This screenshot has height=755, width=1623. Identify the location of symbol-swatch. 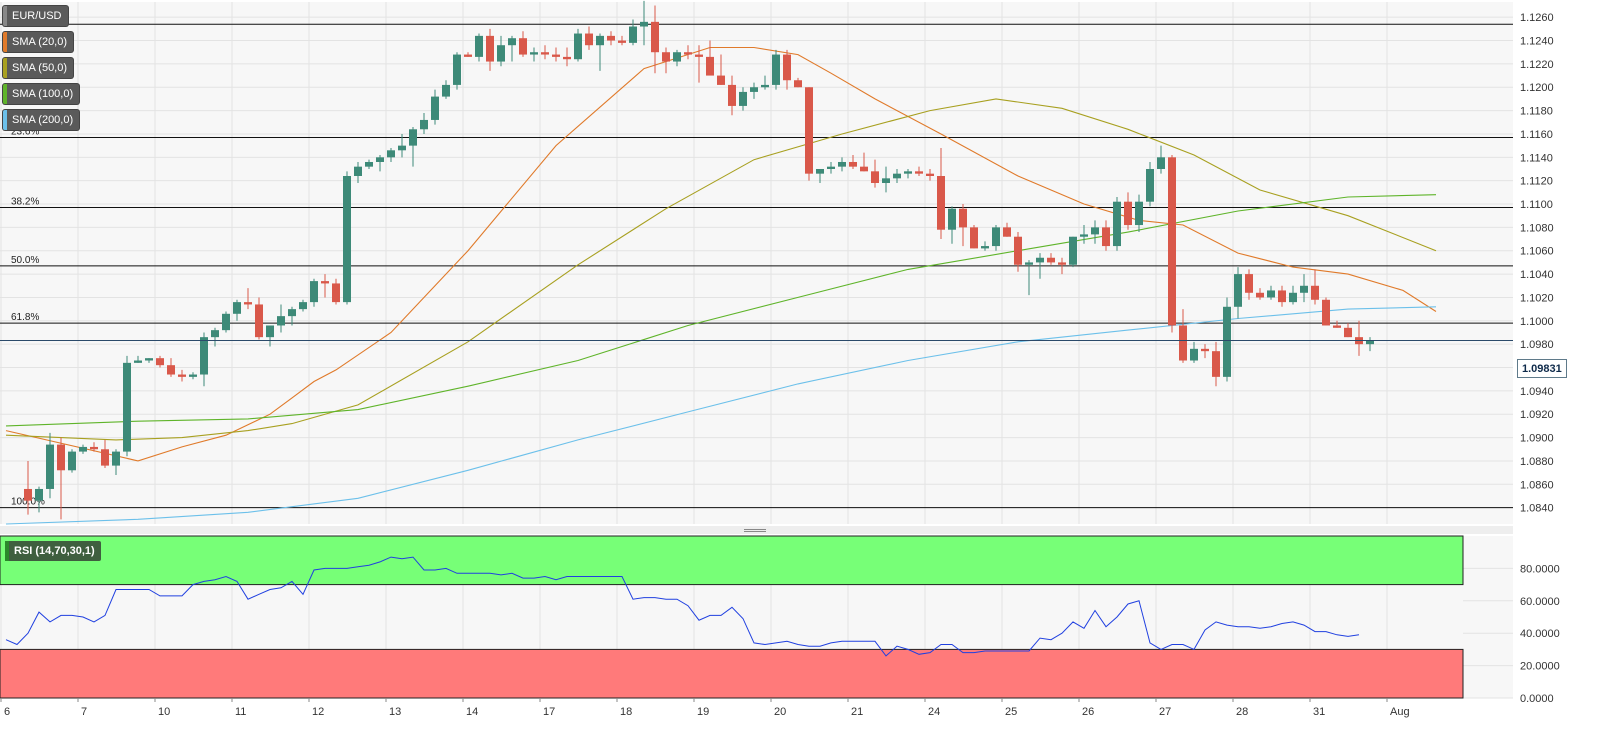
(5, 16).